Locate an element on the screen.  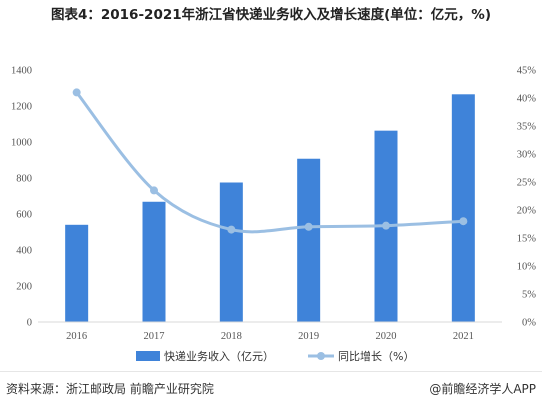
source-note: 资料来源：浙江邮政局 前瞻产业研究院 is located at coordinates (110, 389).